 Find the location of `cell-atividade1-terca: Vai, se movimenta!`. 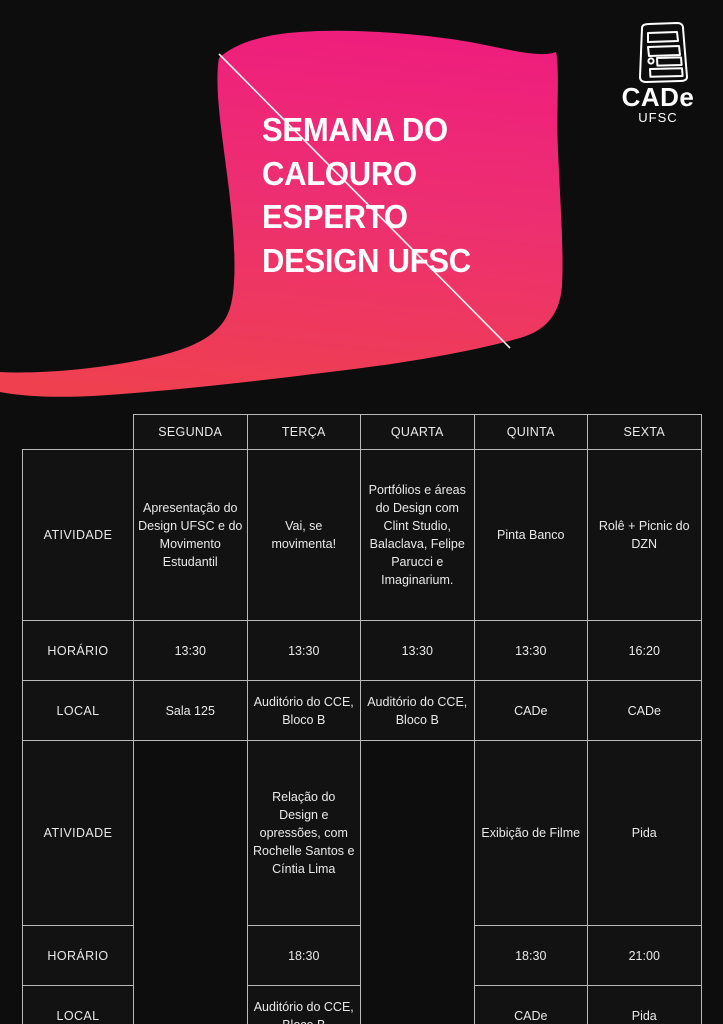

cell-atividade1-terca: Vai, se movimenta! is located at coordinates (303, 535).